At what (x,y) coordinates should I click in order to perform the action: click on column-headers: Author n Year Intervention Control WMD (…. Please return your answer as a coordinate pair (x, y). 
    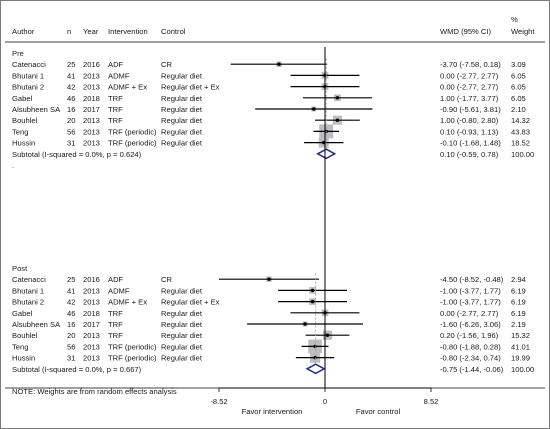
    Looking at the image, I should click on (273, 25).